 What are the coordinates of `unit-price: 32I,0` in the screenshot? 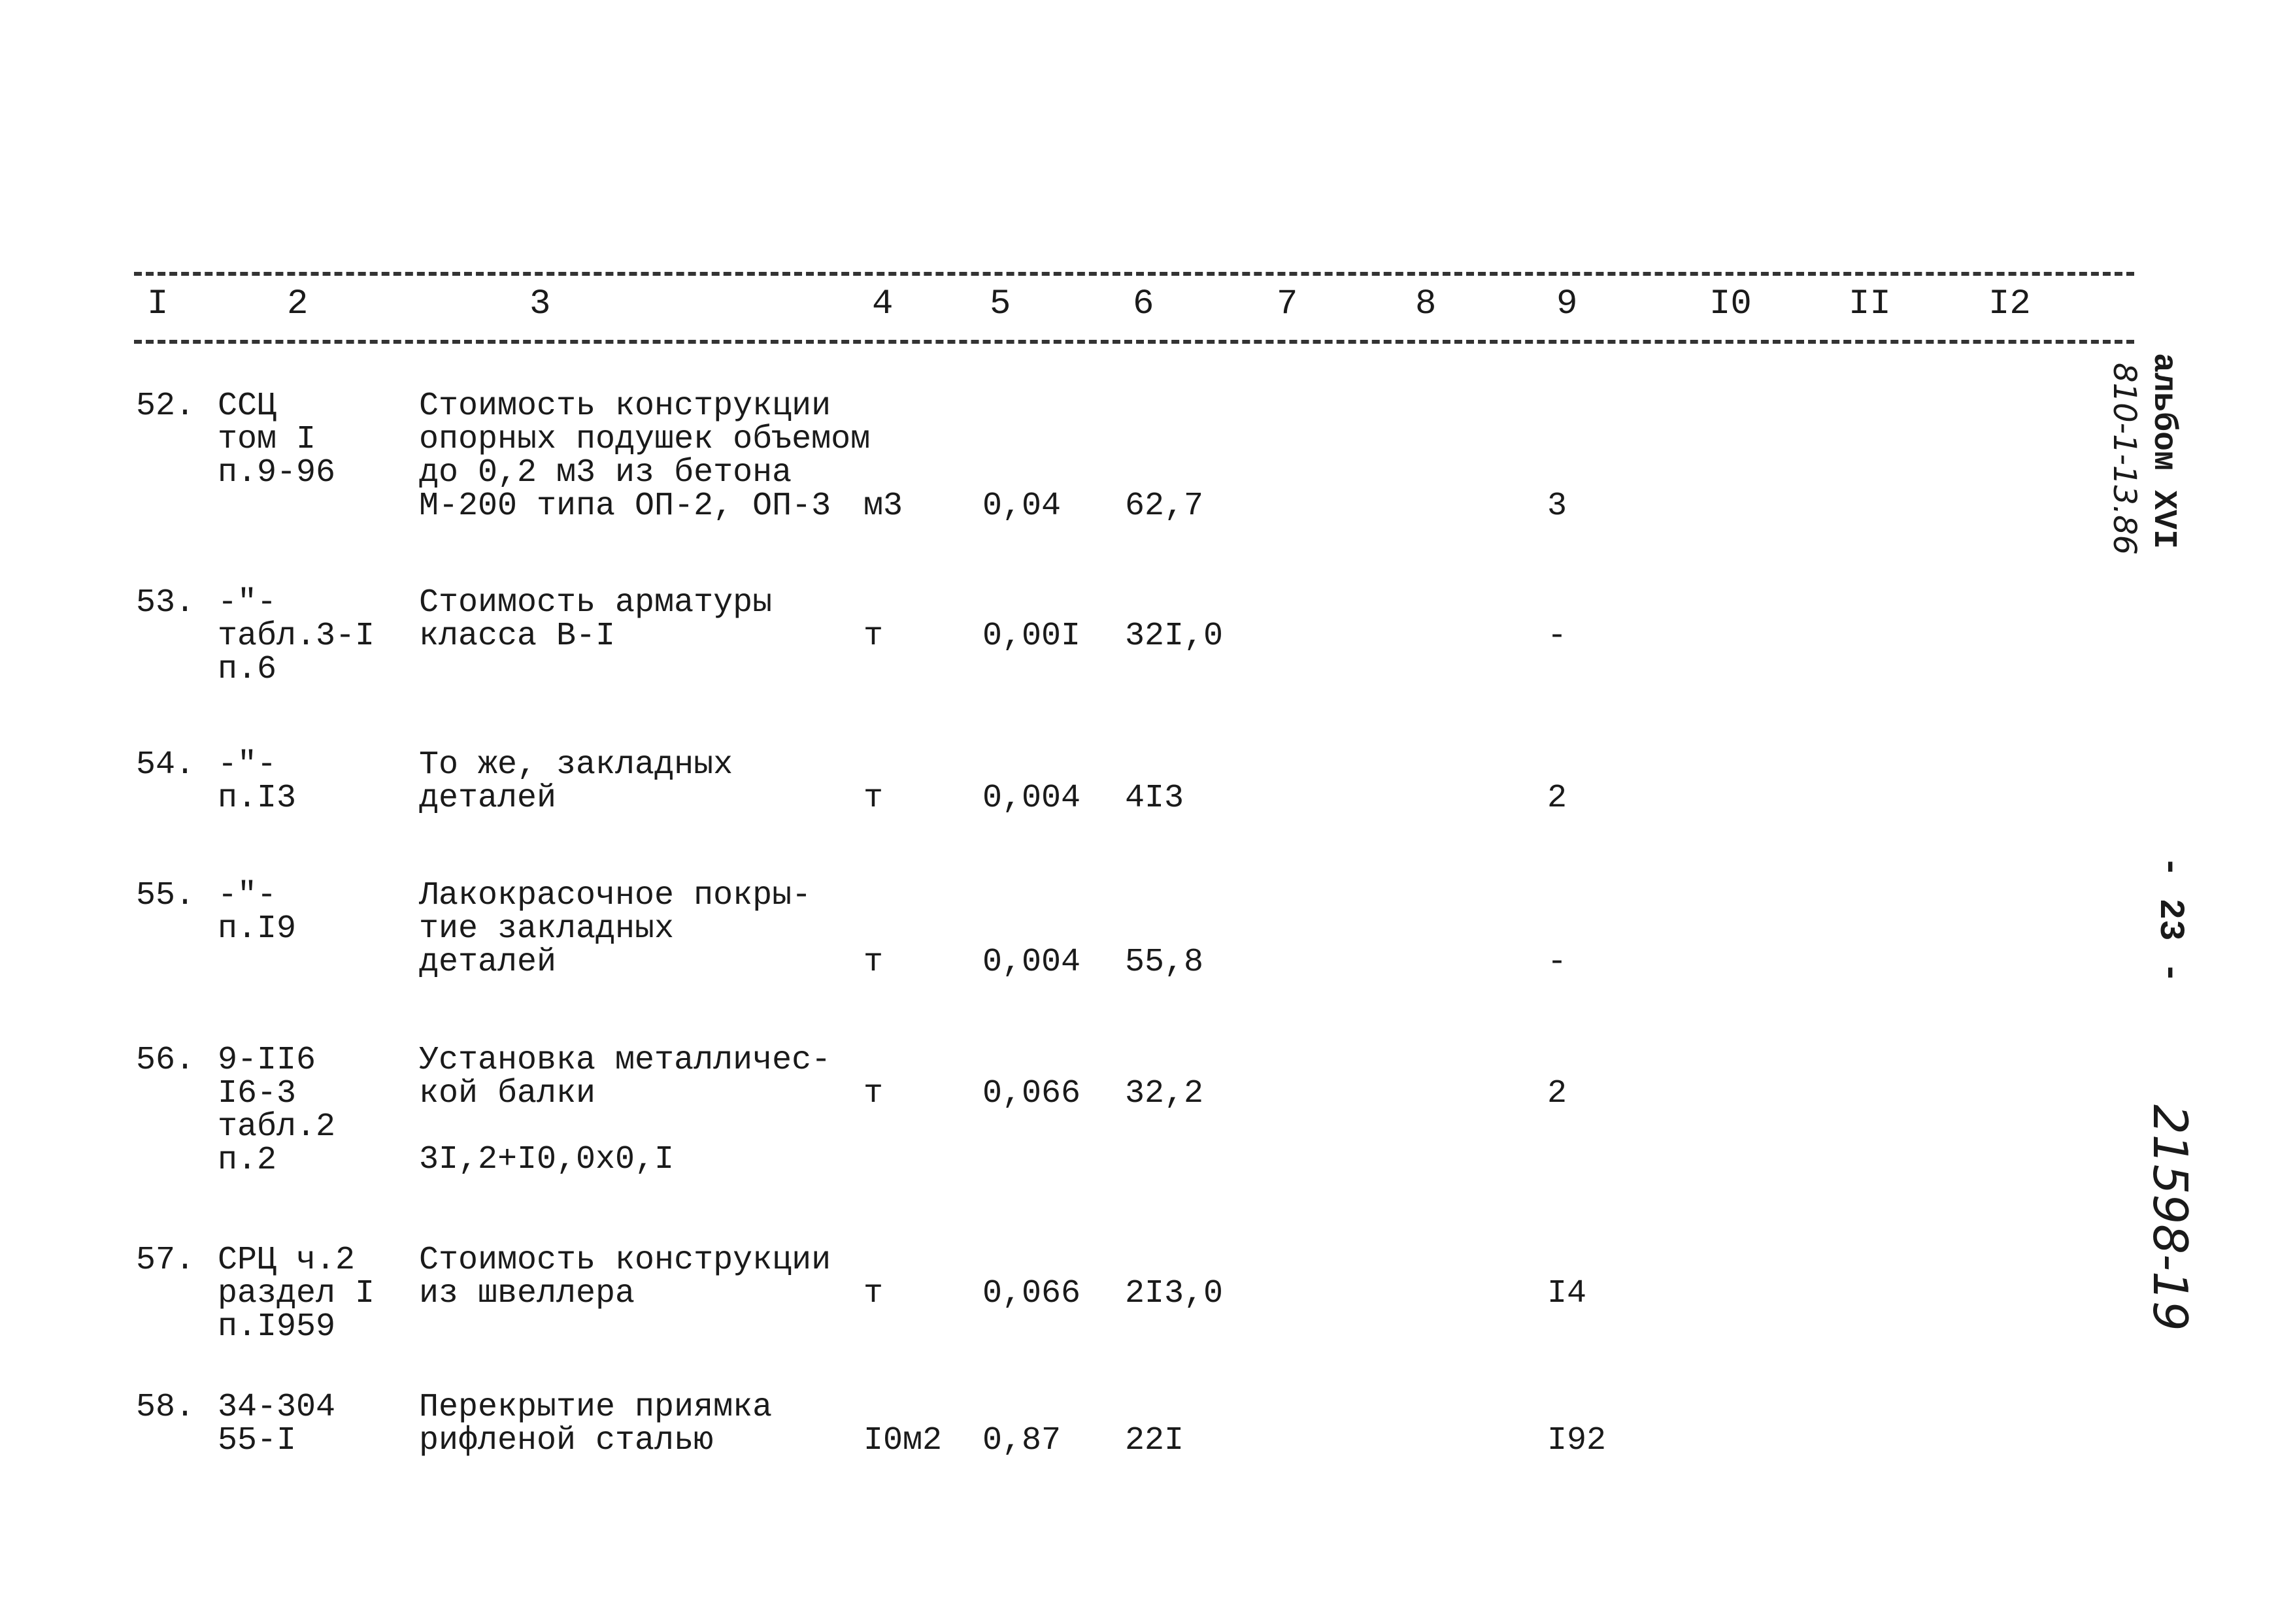 It's located at (1174, 636).